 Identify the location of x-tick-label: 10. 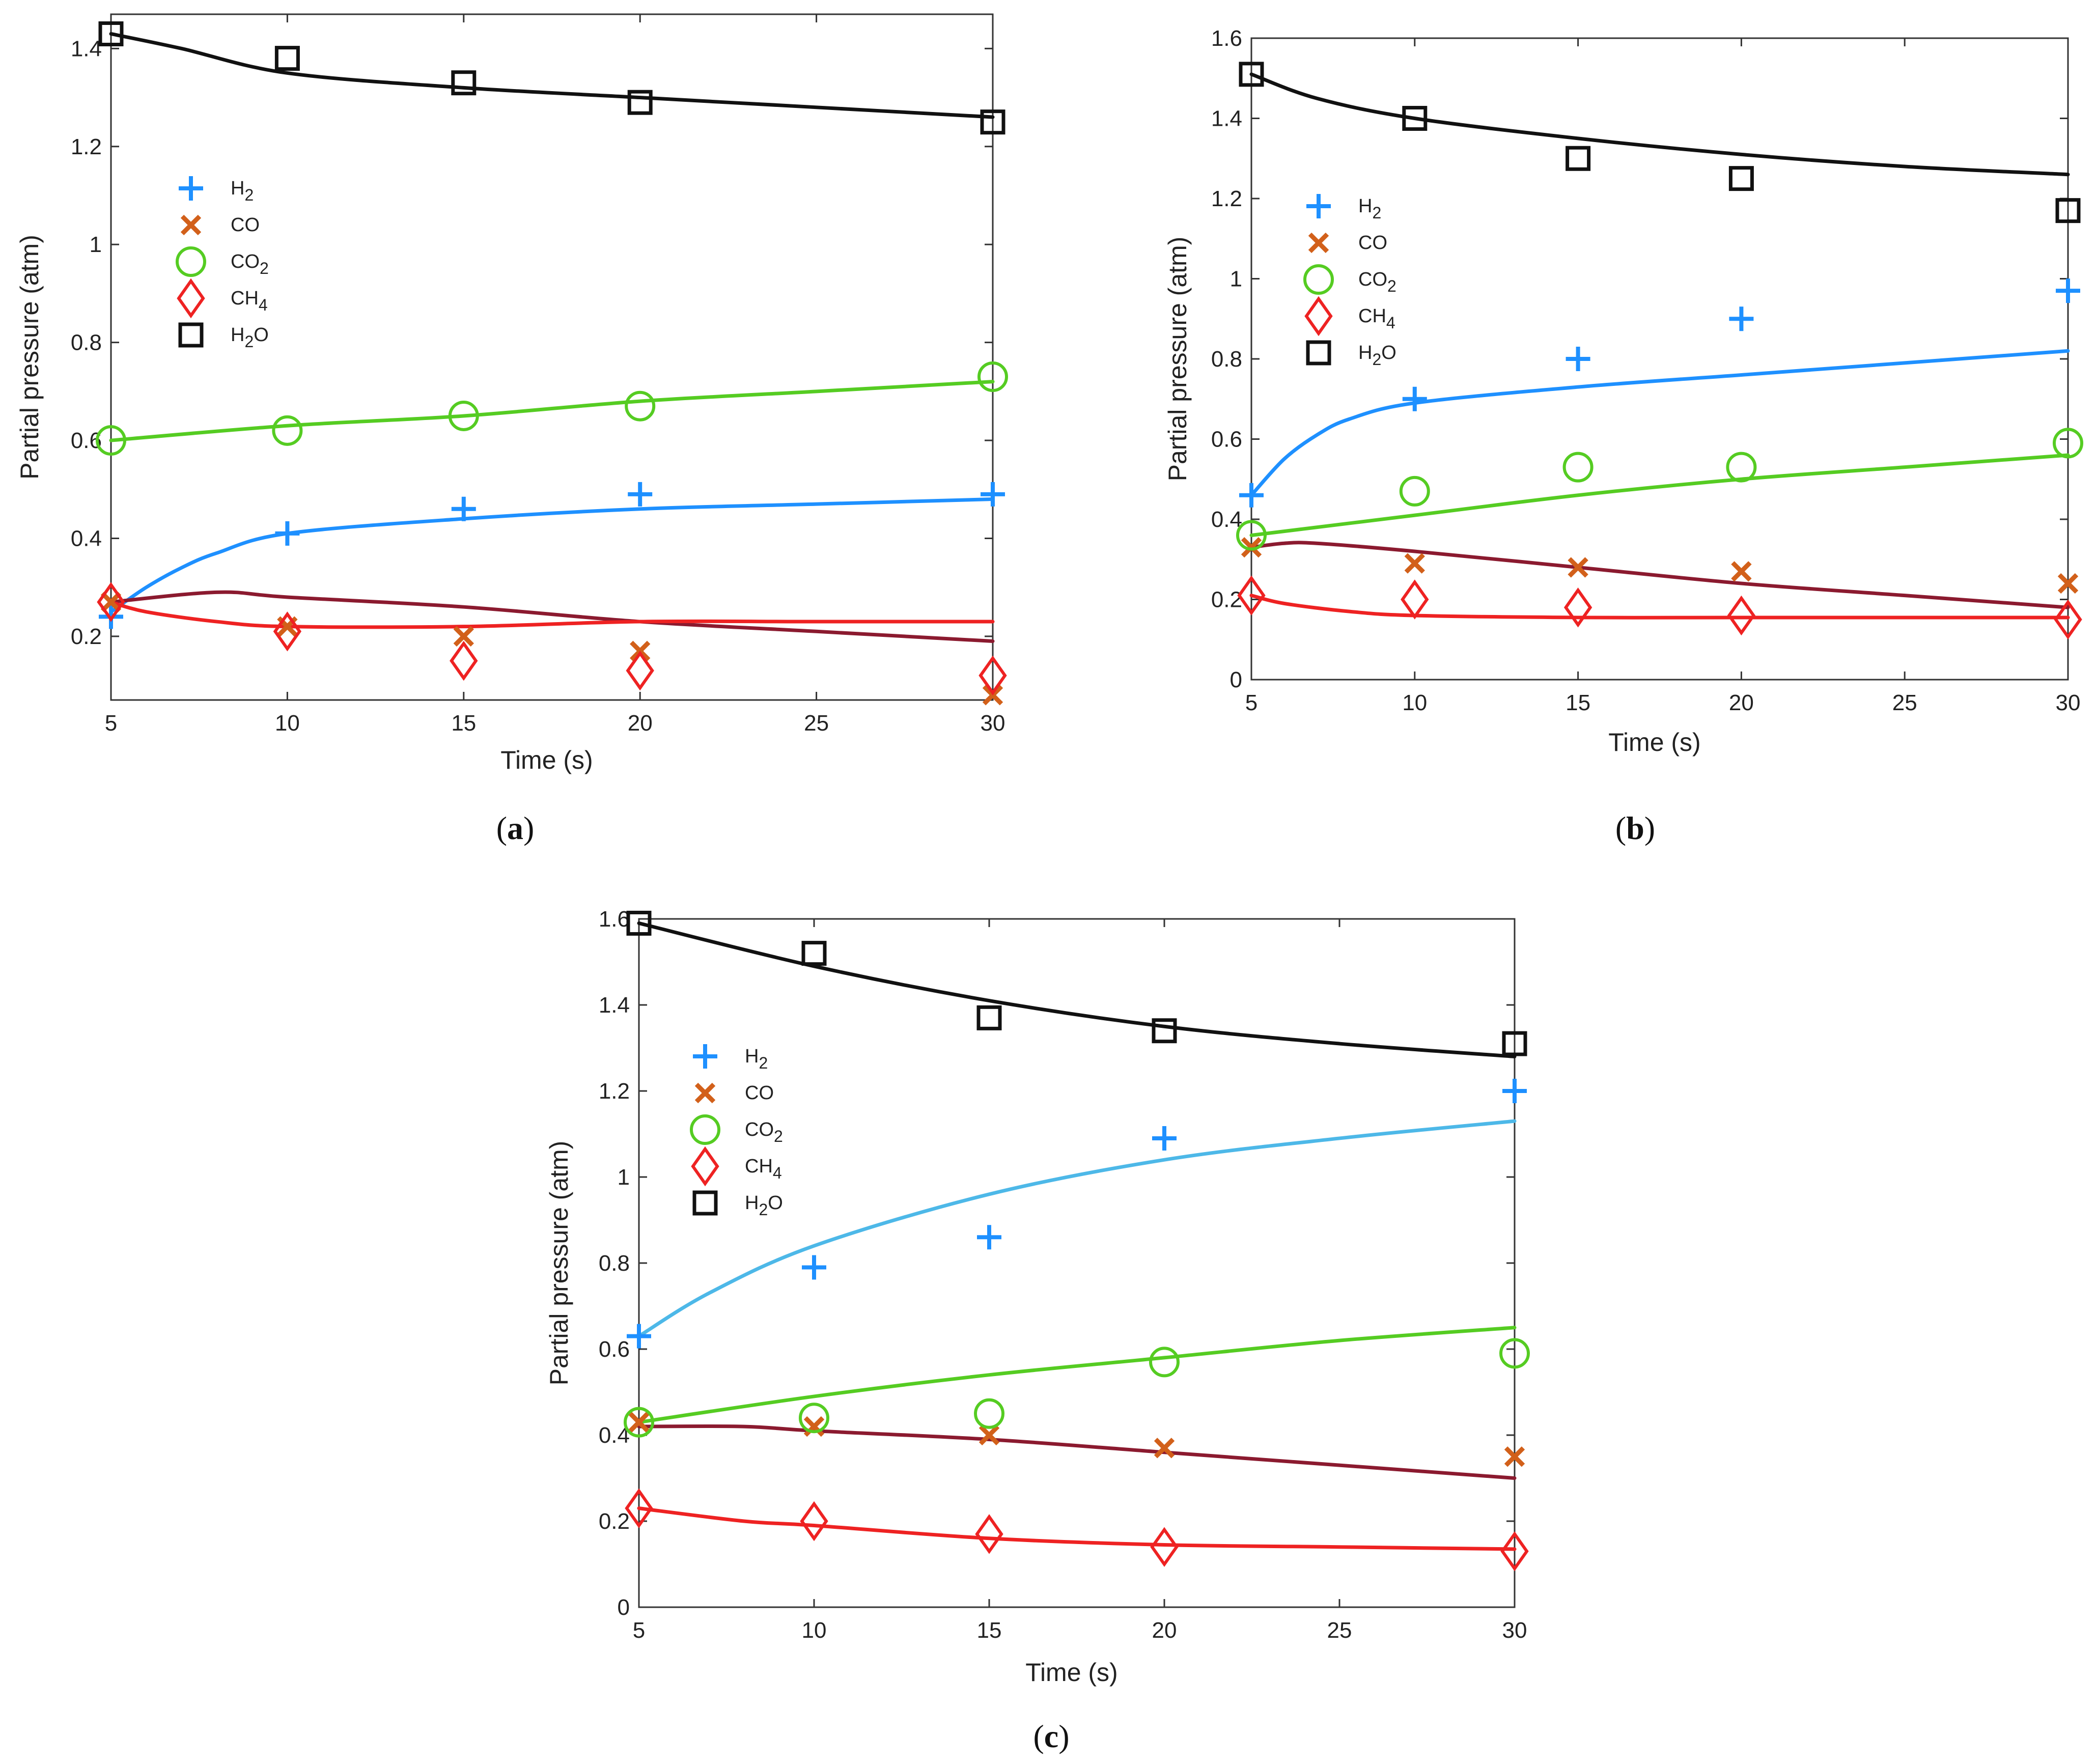
(1414, 702).